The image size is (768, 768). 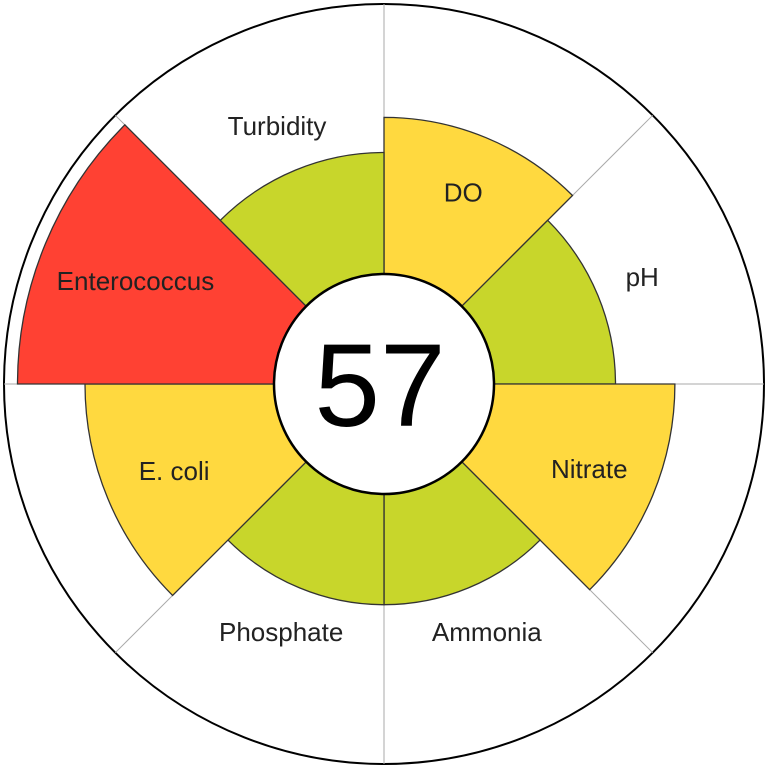 I want to click on label-nitrate: Nitrate, so click(x=589, y=469).